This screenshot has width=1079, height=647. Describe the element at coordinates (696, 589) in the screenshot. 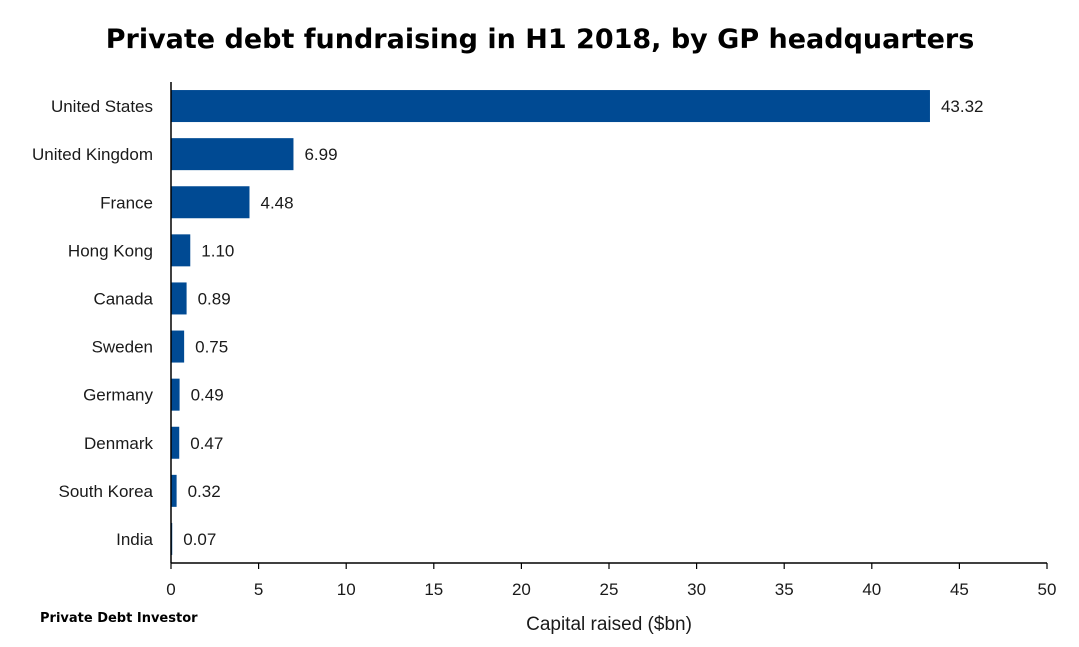

I see `x-tick-label: 30` at that location.